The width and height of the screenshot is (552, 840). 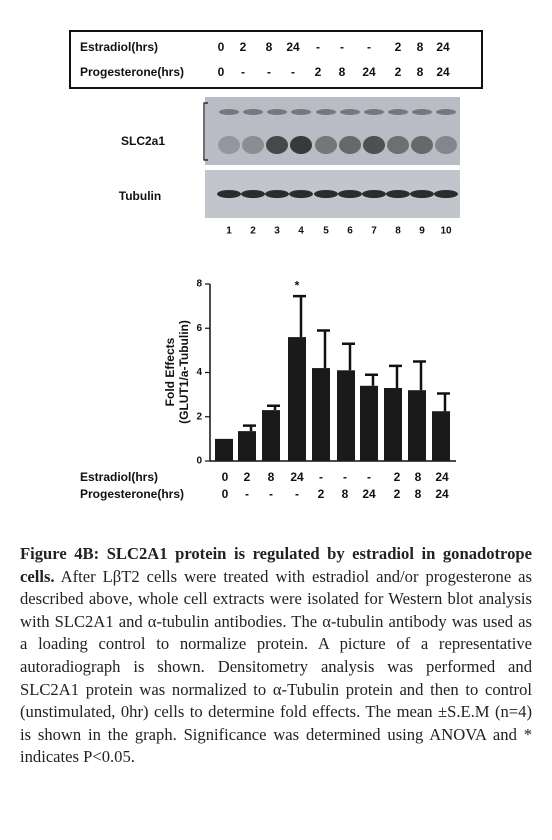 I want to click on y-tick-label: 2, so click(x=199, y=416).